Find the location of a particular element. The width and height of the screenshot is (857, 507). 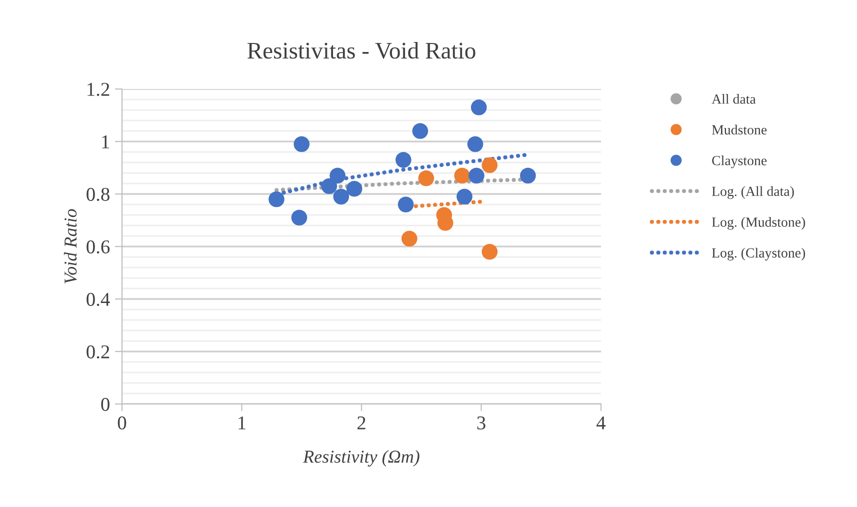

y-tick-label: 0.2 is located at coordinates (98, 352).